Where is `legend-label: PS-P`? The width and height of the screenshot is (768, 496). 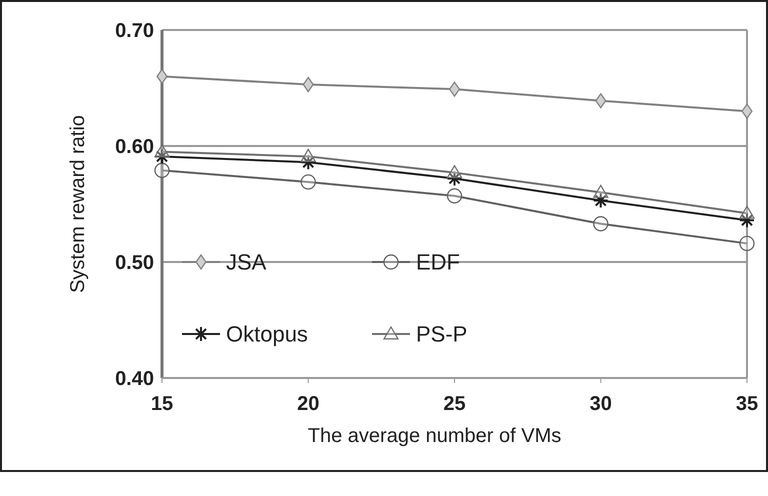
legend-label: PS-P is located at coordinates (442, 334).